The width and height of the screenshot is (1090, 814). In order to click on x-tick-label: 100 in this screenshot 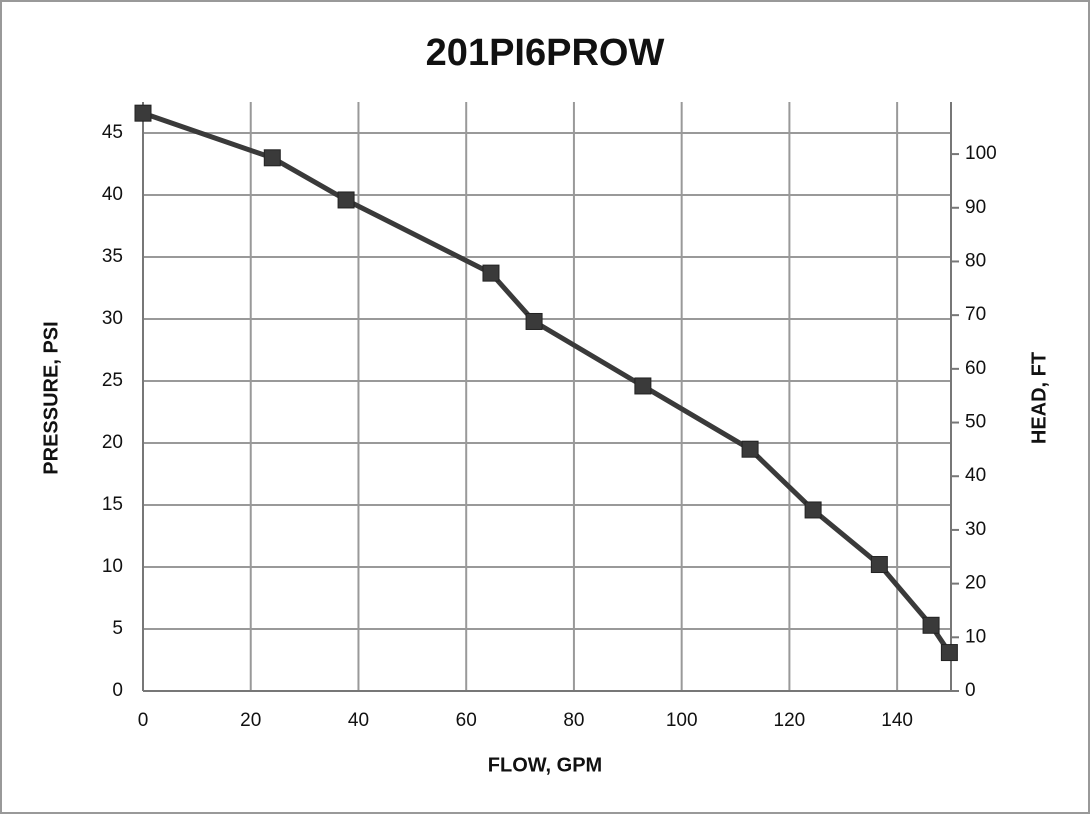, I will do `click(682, 720)`.